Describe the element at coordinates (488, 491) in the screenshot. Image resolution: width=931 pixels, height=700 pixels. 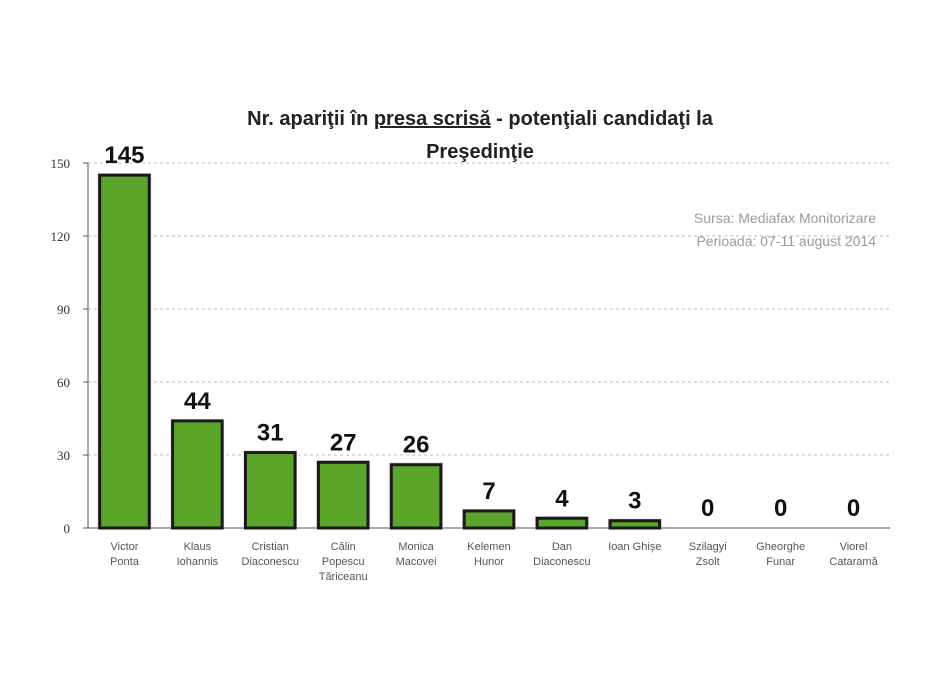
I see `data-label: 7` at that location.